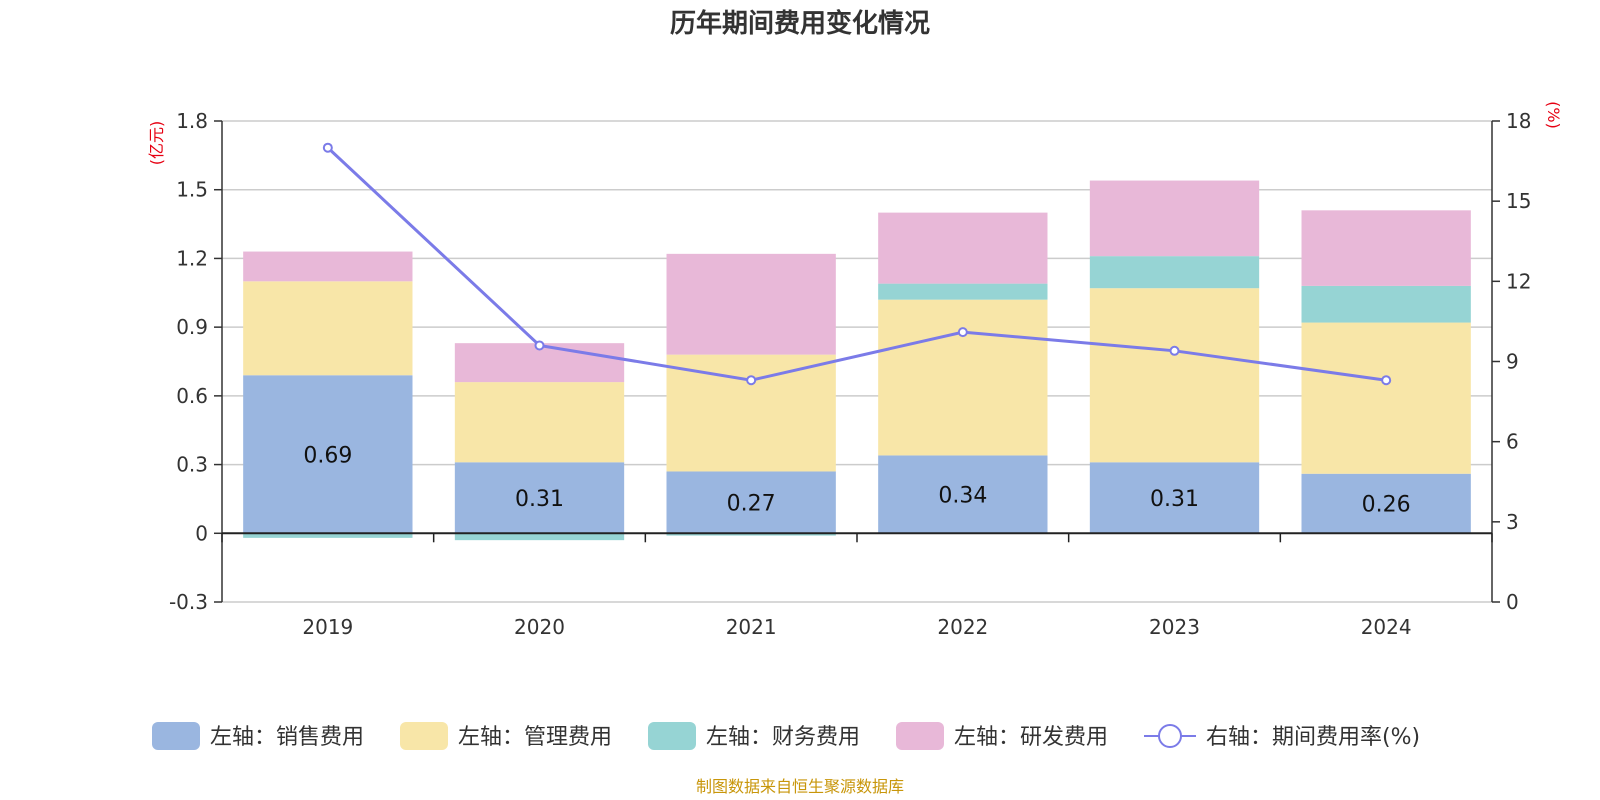 Image resolution: width=1600 pixels, height=800 pixels. I want to click on x-axis-category-label: 2020, so click(539, 627).